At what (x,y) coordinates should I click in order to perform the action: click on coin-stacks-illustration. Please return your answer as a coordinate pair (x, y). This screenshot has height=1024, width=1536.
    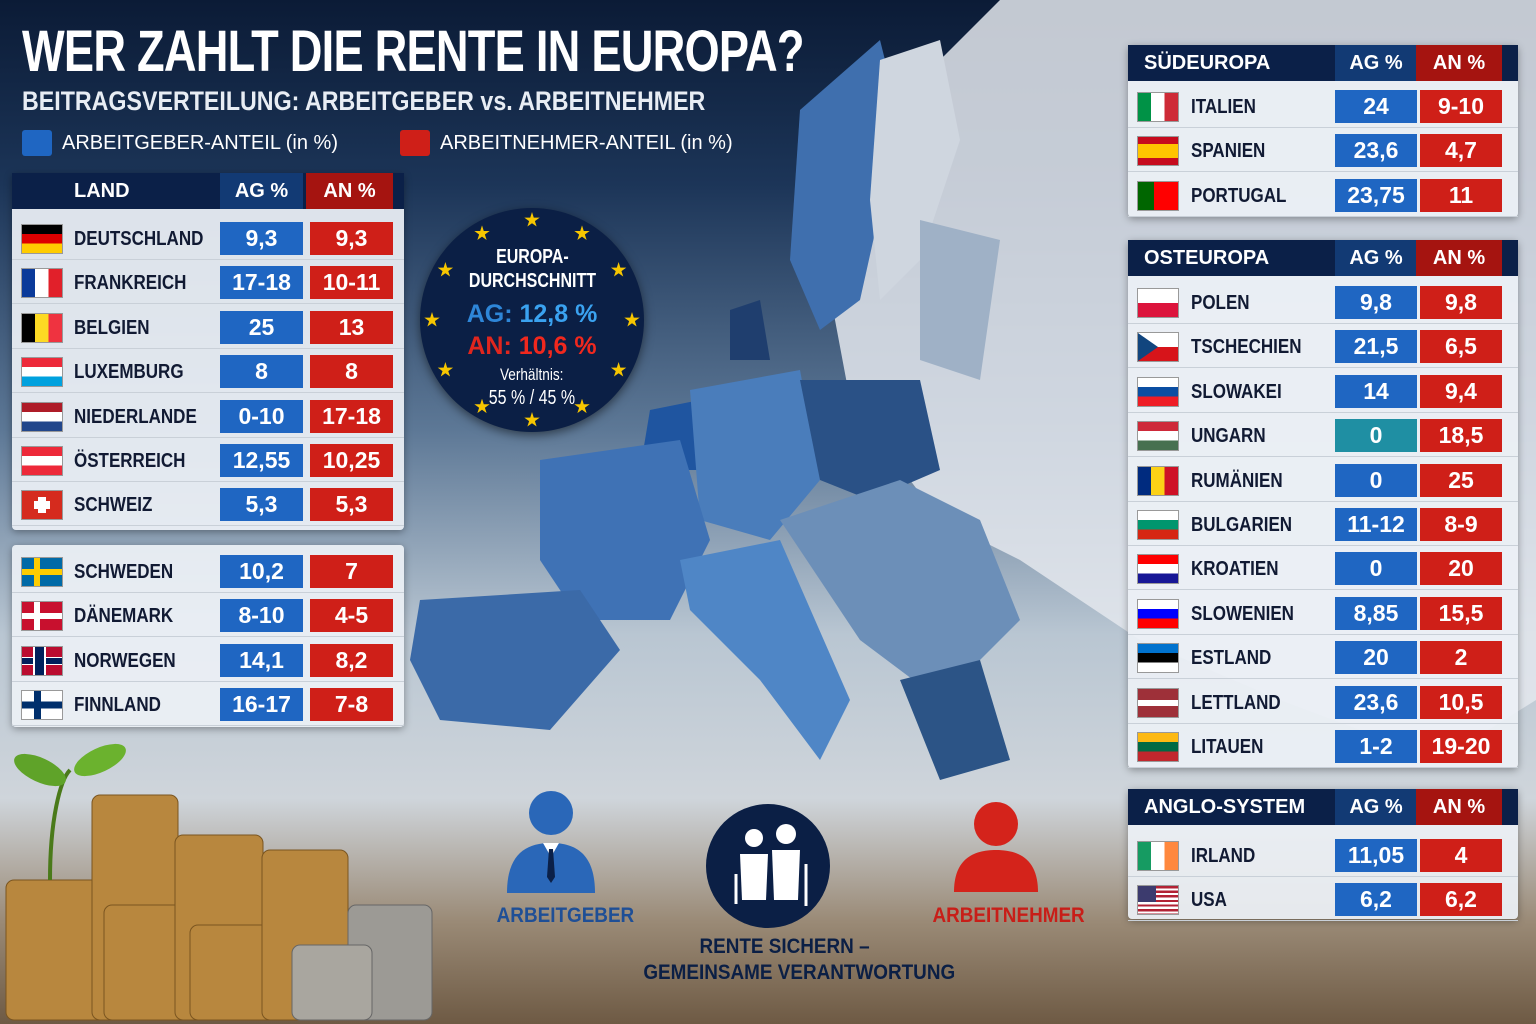
    Looking at the image, I should click on (219, 882).